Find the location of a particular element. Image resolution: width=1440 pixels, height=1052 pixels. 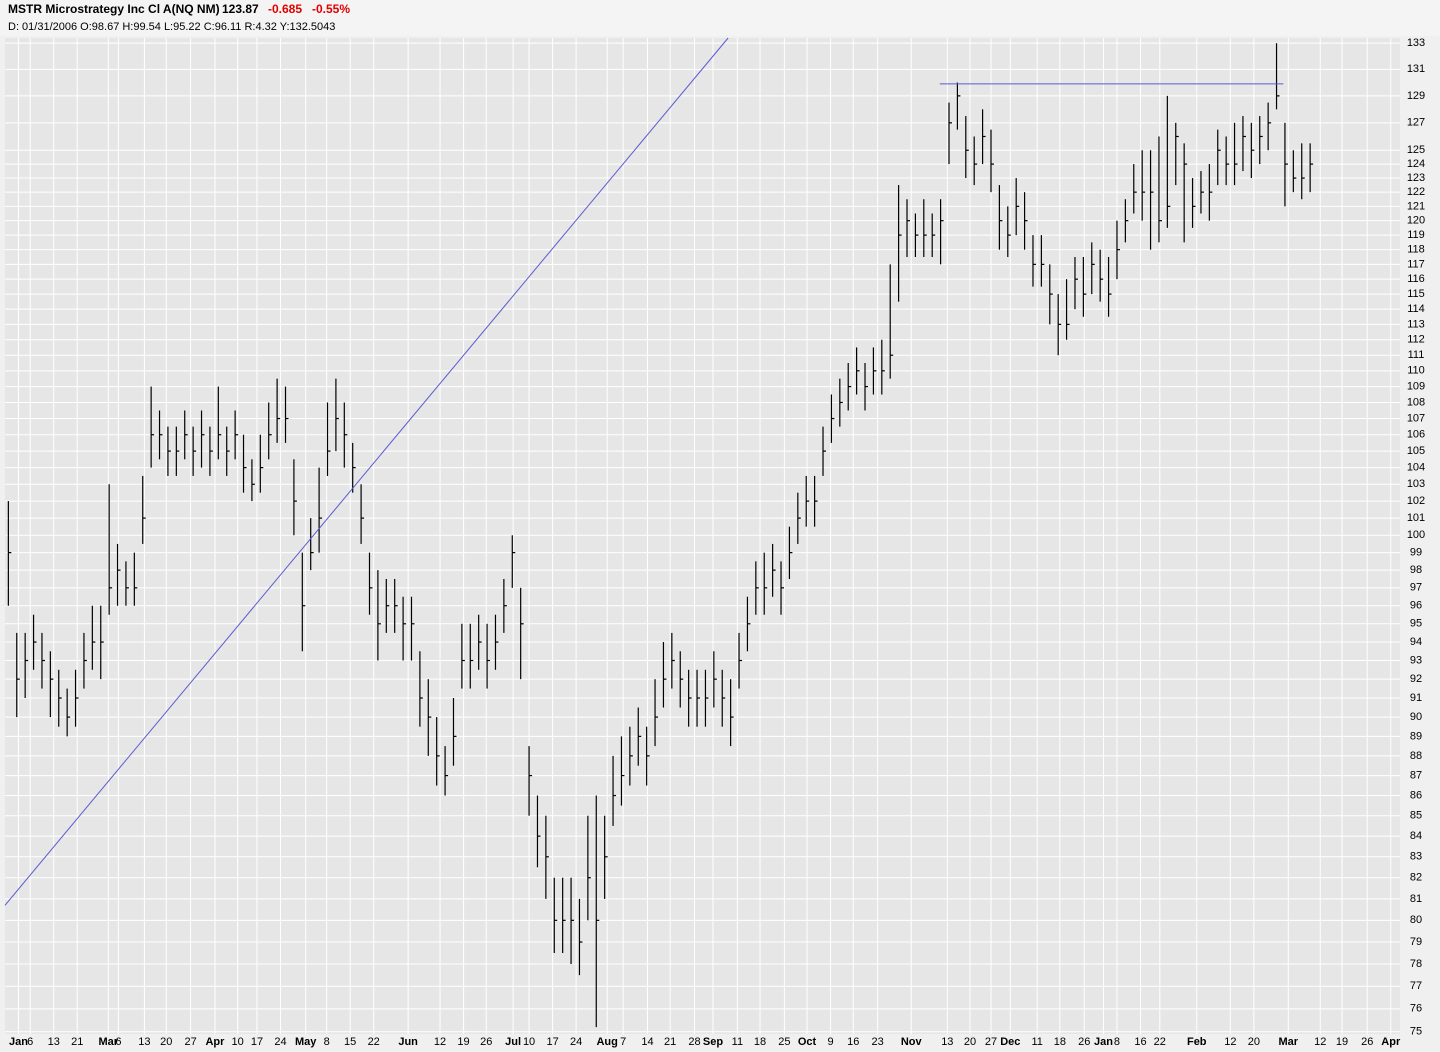

y-tick-label: 118 is located at coordinates (1416, 250).